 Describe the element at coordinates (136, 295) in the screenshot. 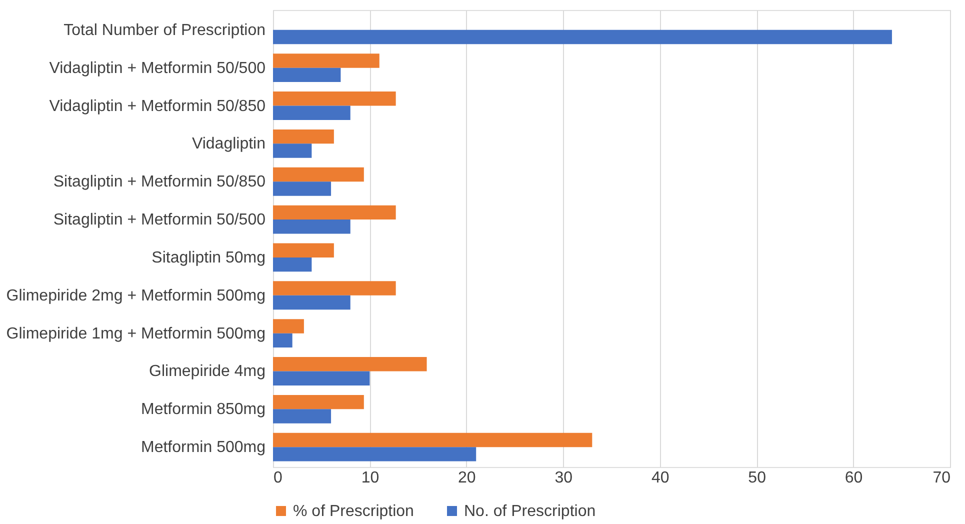

I see `y-tick-label: Glimepiride 2mg + Metformin 500mg` at that location.